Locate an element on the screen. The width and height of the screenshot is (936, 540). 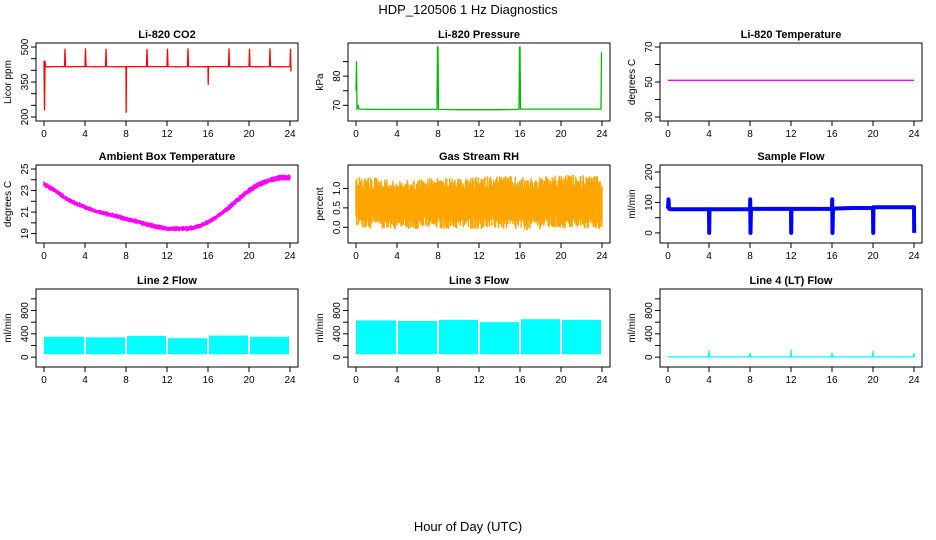
y-axis-label: degrees C is located at coordinates (8, 204).